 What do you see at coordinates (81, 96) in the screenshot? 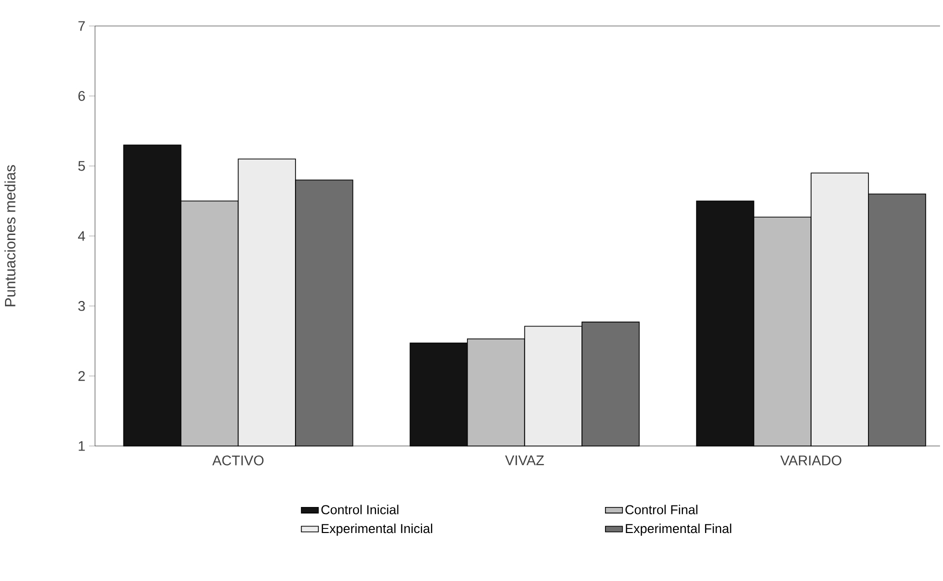
I see `y-tick-label: 6` at bounding box center [81, 96].